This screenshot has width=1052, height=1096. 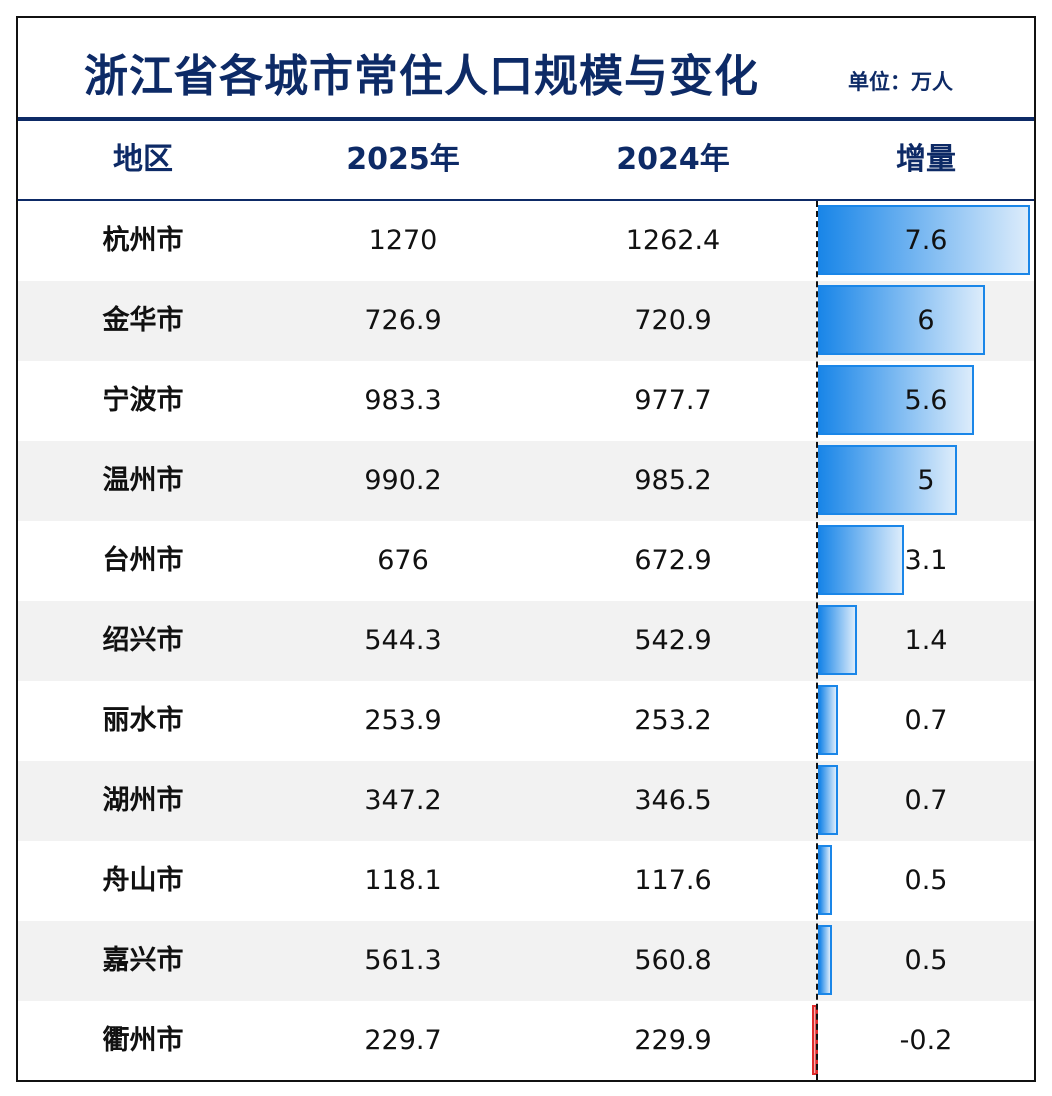 I want to click on table-row: 台州市 676 672.9 3.1, so click(x=526, y=561).